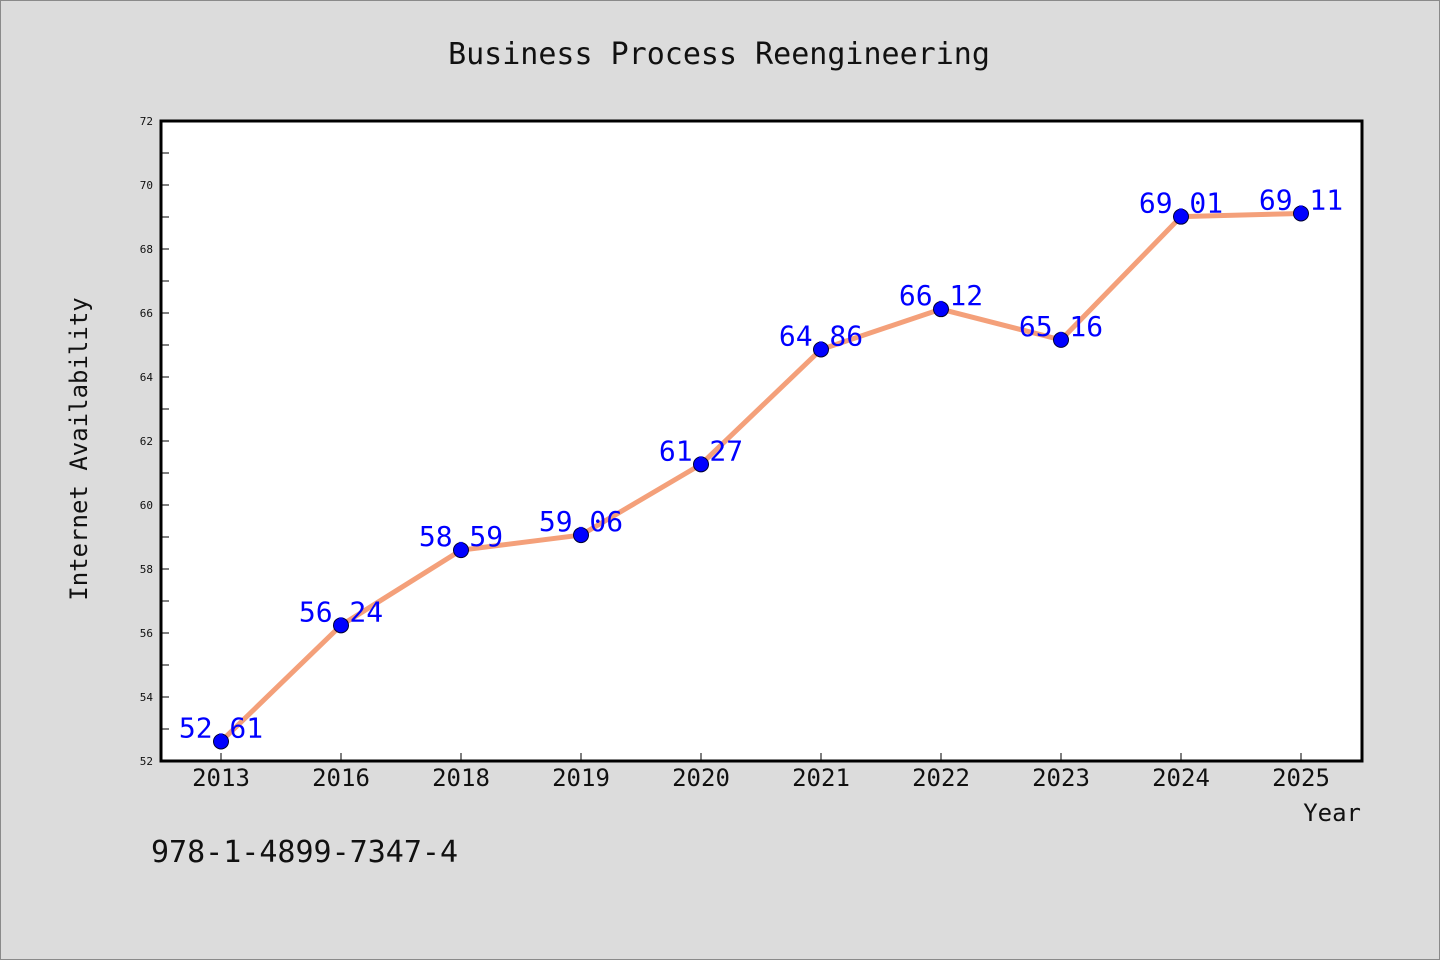 This screenshot has height=960, width=1440. Describe the element at coordinates (154, 441) in the screenshot. I see `y-axis: 52 54 56 58 60 62 64 66 68 70 72` at that location.